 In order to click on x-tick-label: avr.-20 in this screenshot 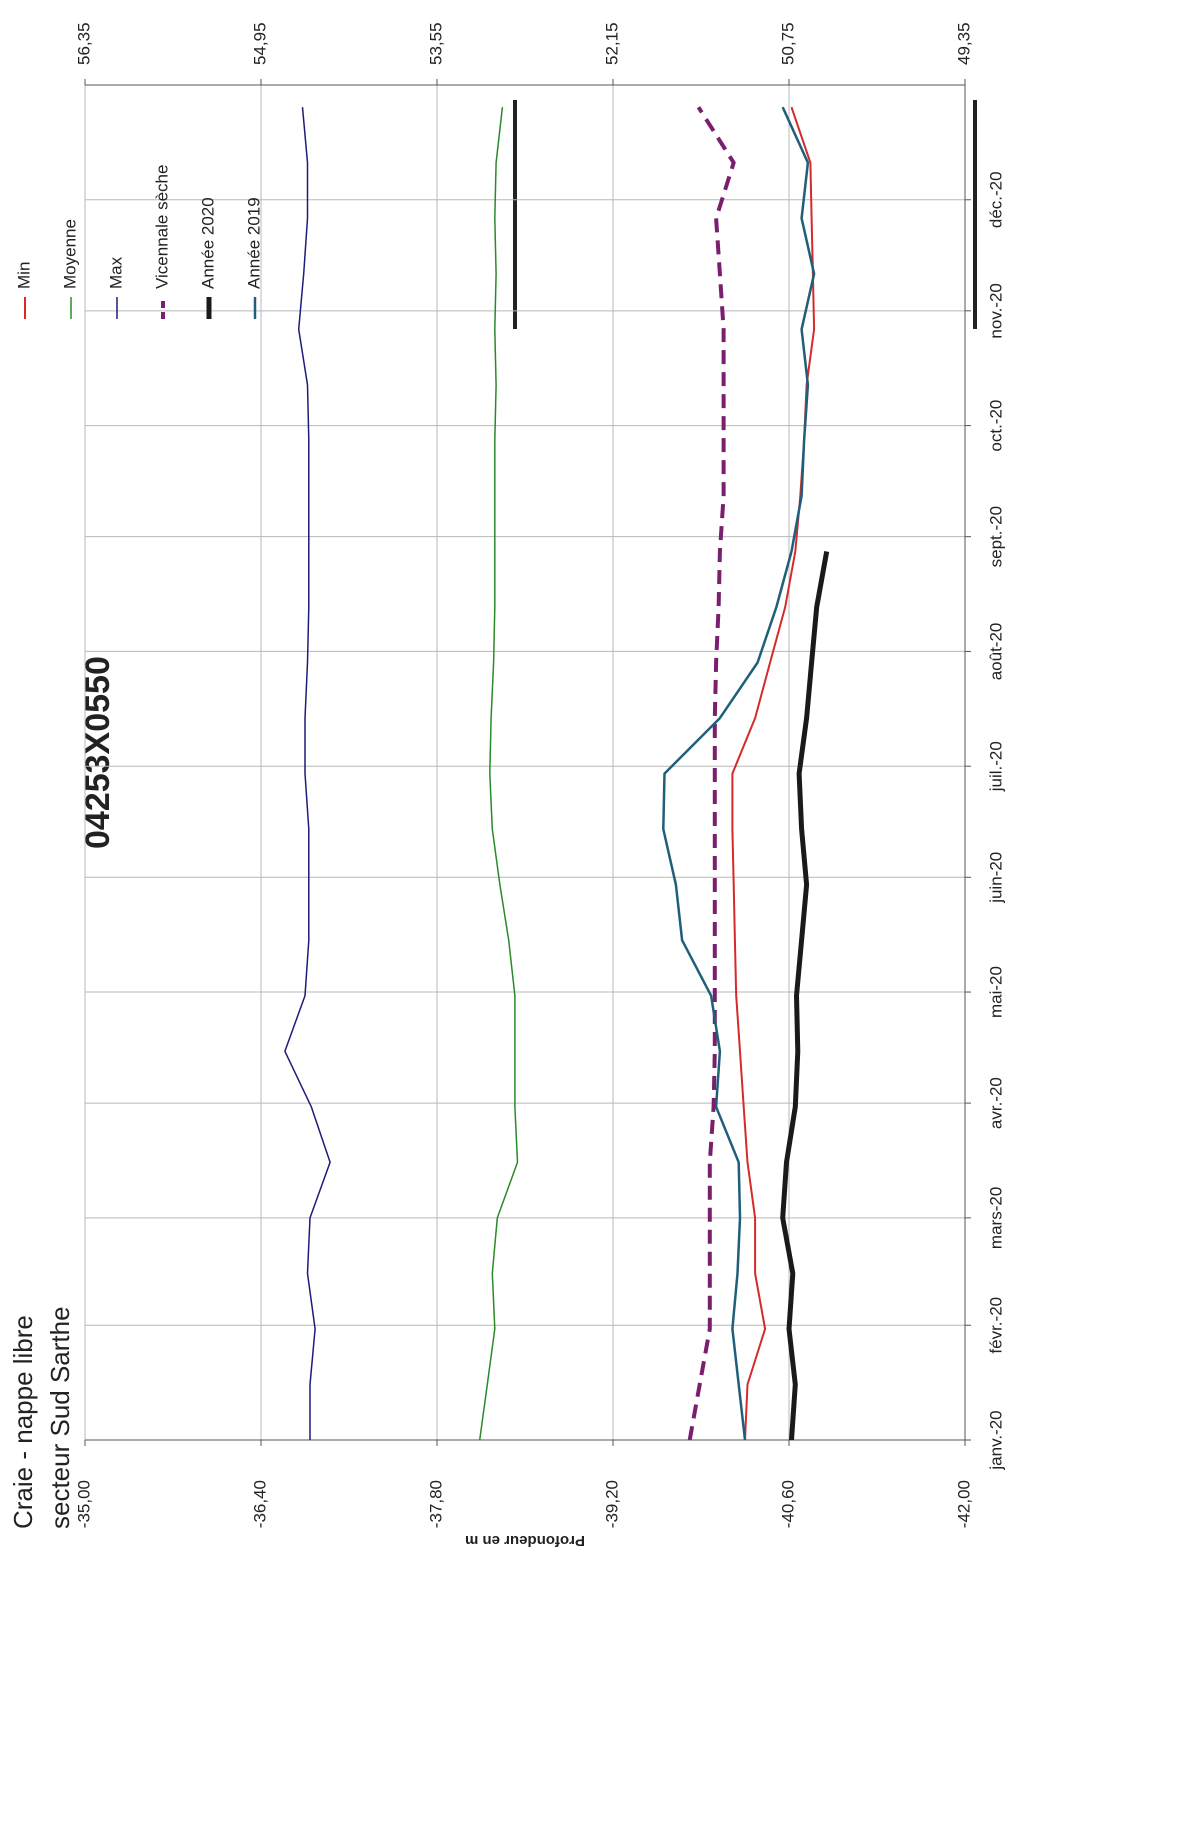, I will do `click(995, 1103)`.